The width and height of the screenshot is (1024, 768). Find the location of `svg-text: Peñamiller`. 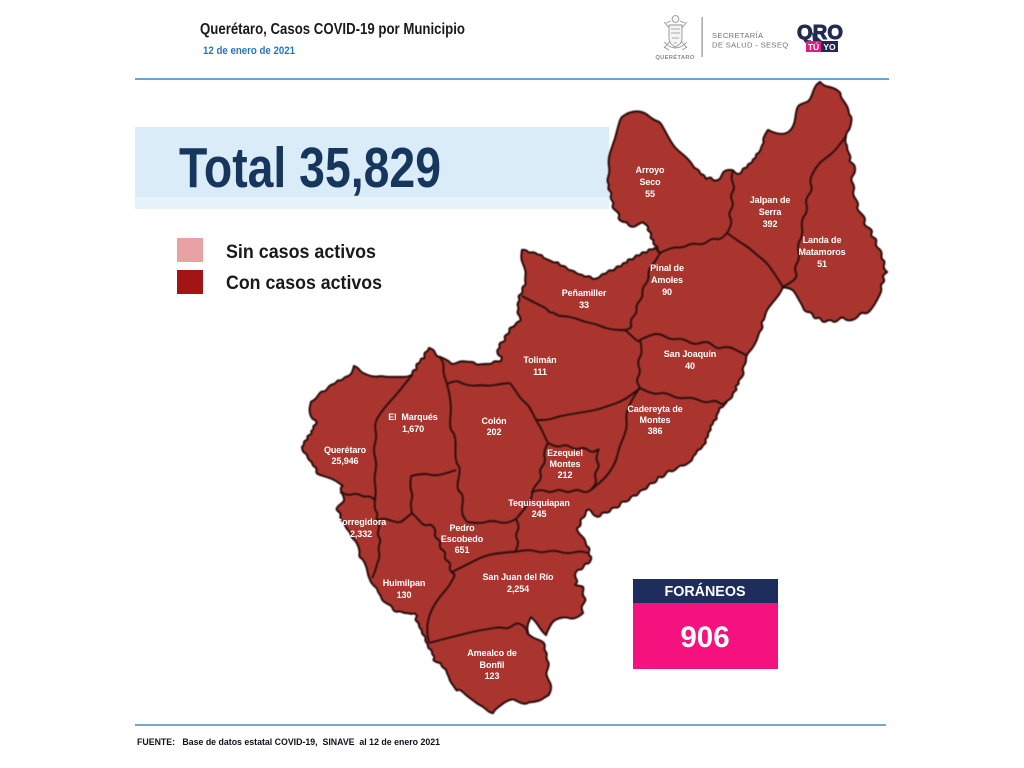

svg-text: Peñamiller is located at coordinates (584, 293).